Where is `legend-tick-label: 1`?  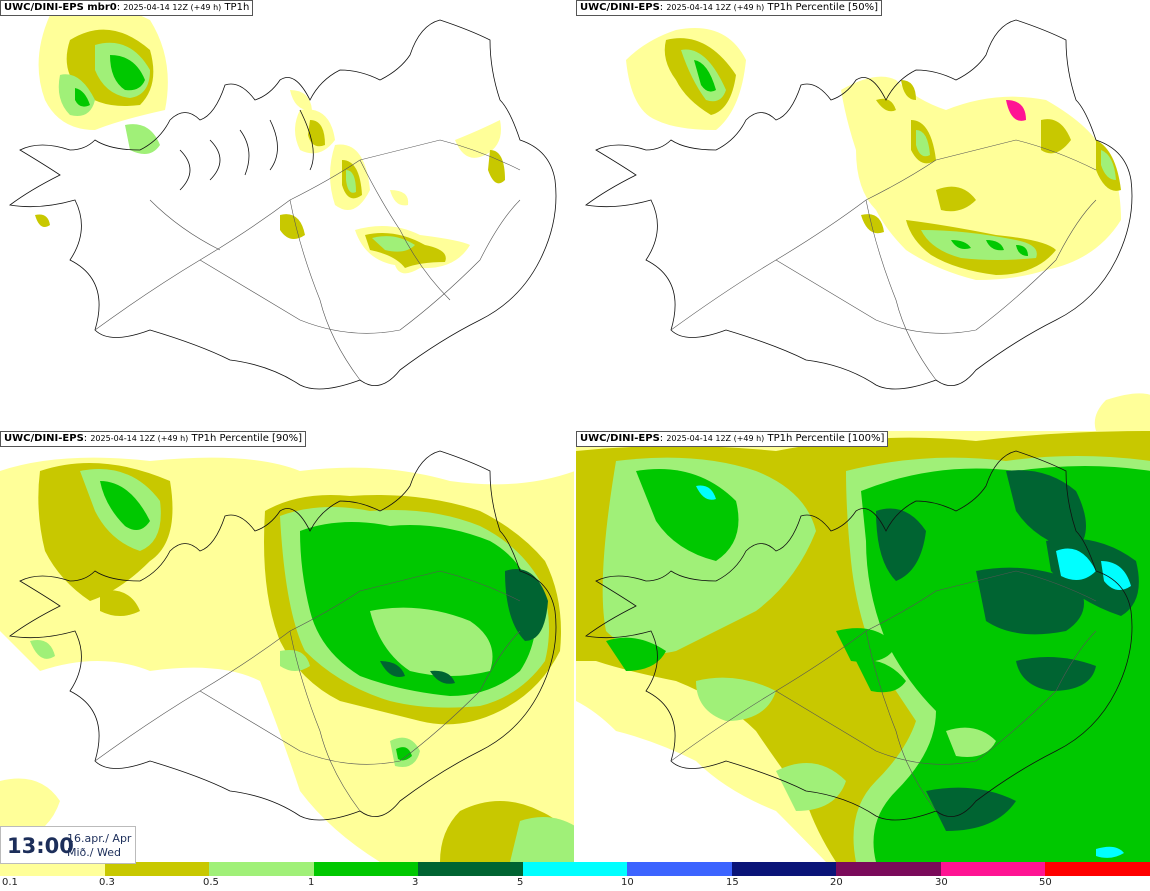 legend-tick-label: 1 is located at coordinates (311, 882).